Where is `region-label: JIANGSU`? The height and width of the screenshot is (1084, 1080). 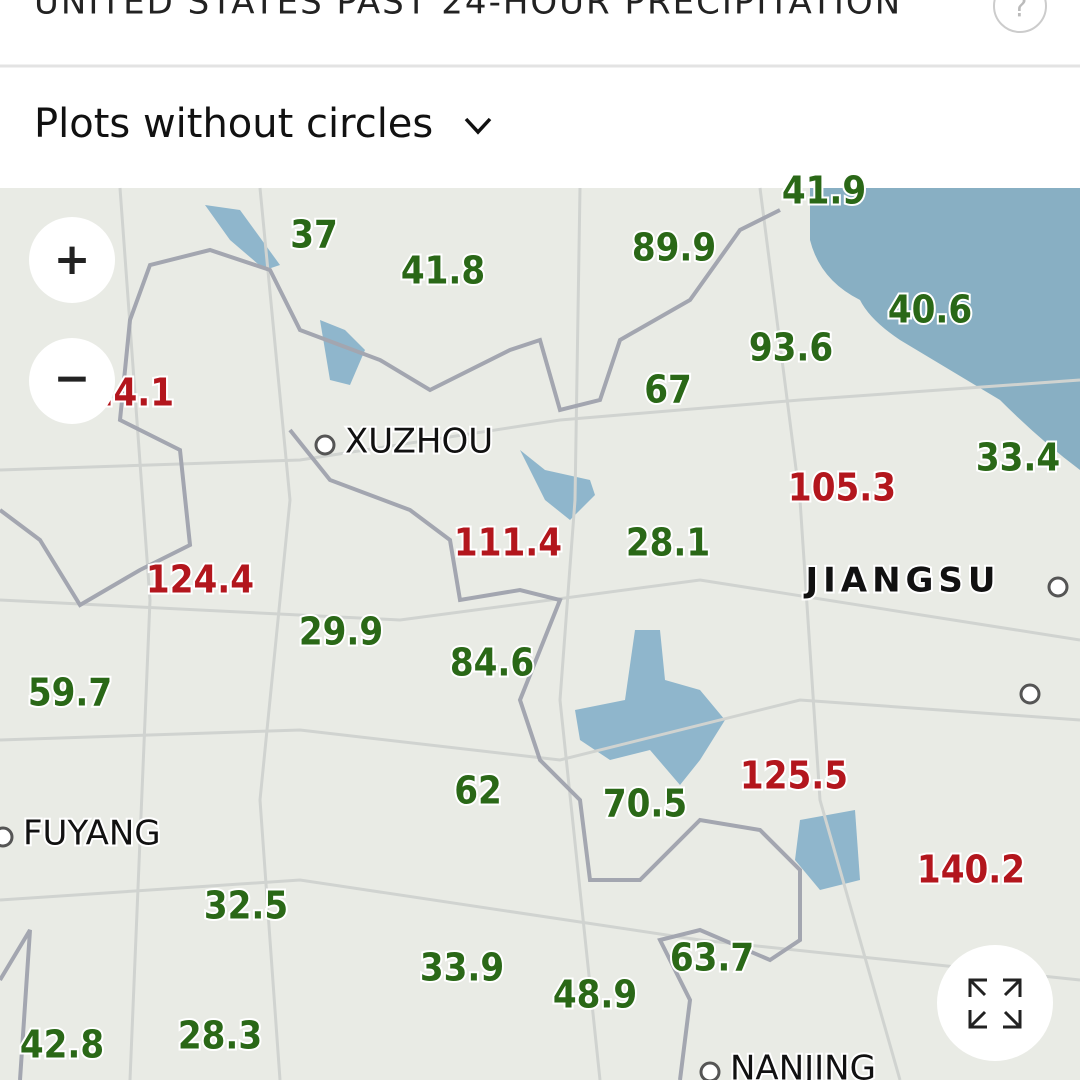
region-label: JIANGSU is located at coordinates (901, 581).